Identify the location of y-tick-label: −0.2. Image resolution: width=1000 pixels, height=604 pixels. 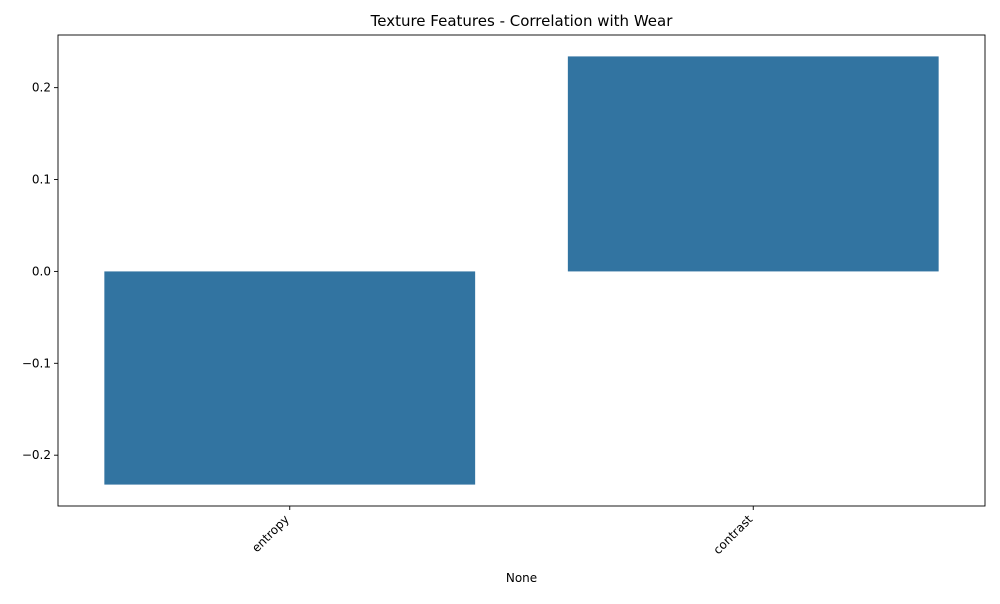
(36, 455).